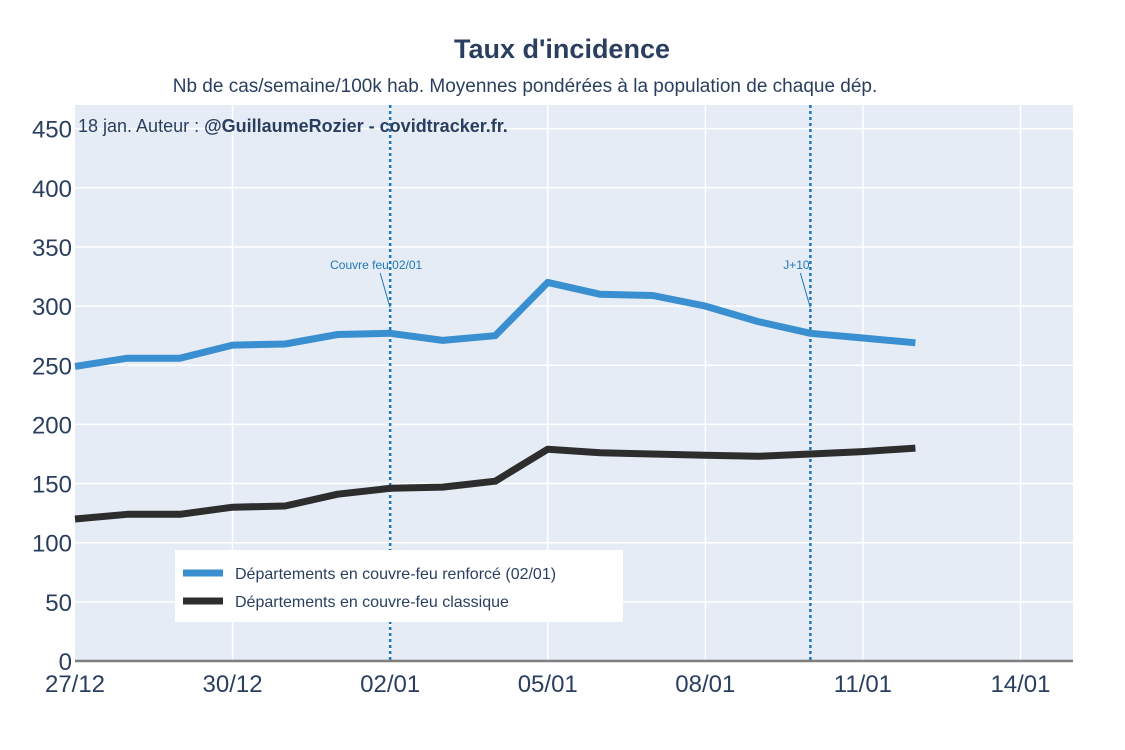 This screenshot has width=1125, height=750. Describe the element at coordinates (58, 603) in the screenshot. I see `y-tick-label: 50` at that location.